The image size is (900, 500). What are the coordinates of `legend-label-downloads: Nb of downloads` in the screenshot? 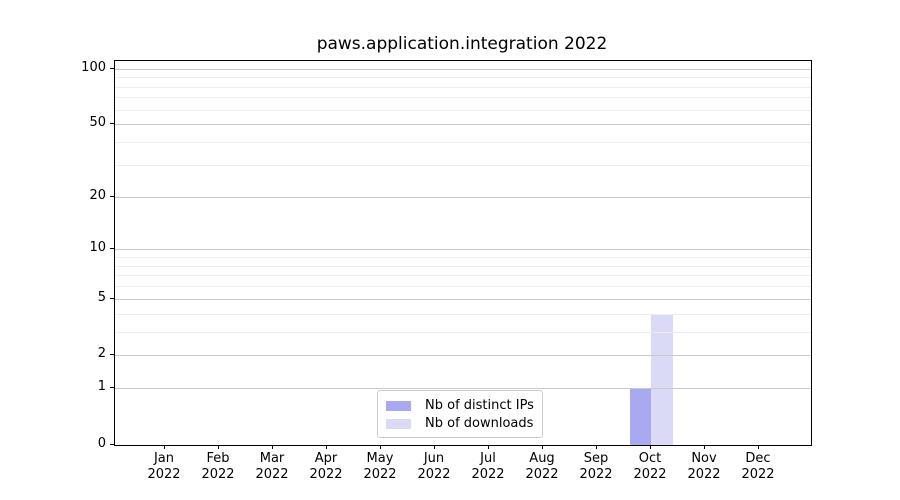 It's located at (479, 423).